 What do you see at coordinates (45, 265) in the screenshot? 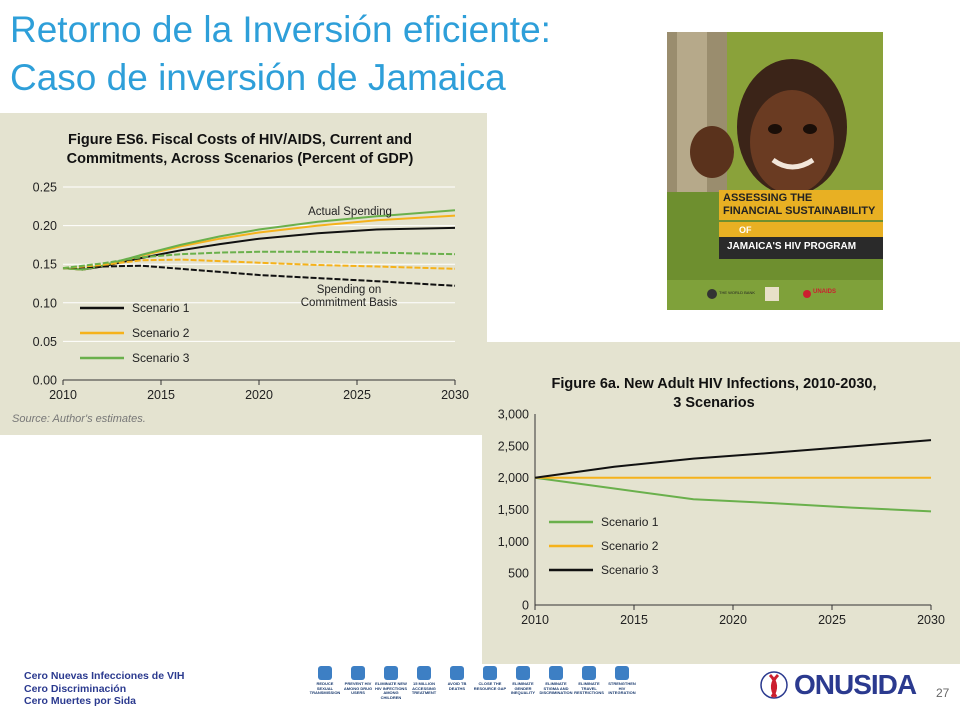
I see `y-tick-label: 0.15` at bounding box center [45, 265].